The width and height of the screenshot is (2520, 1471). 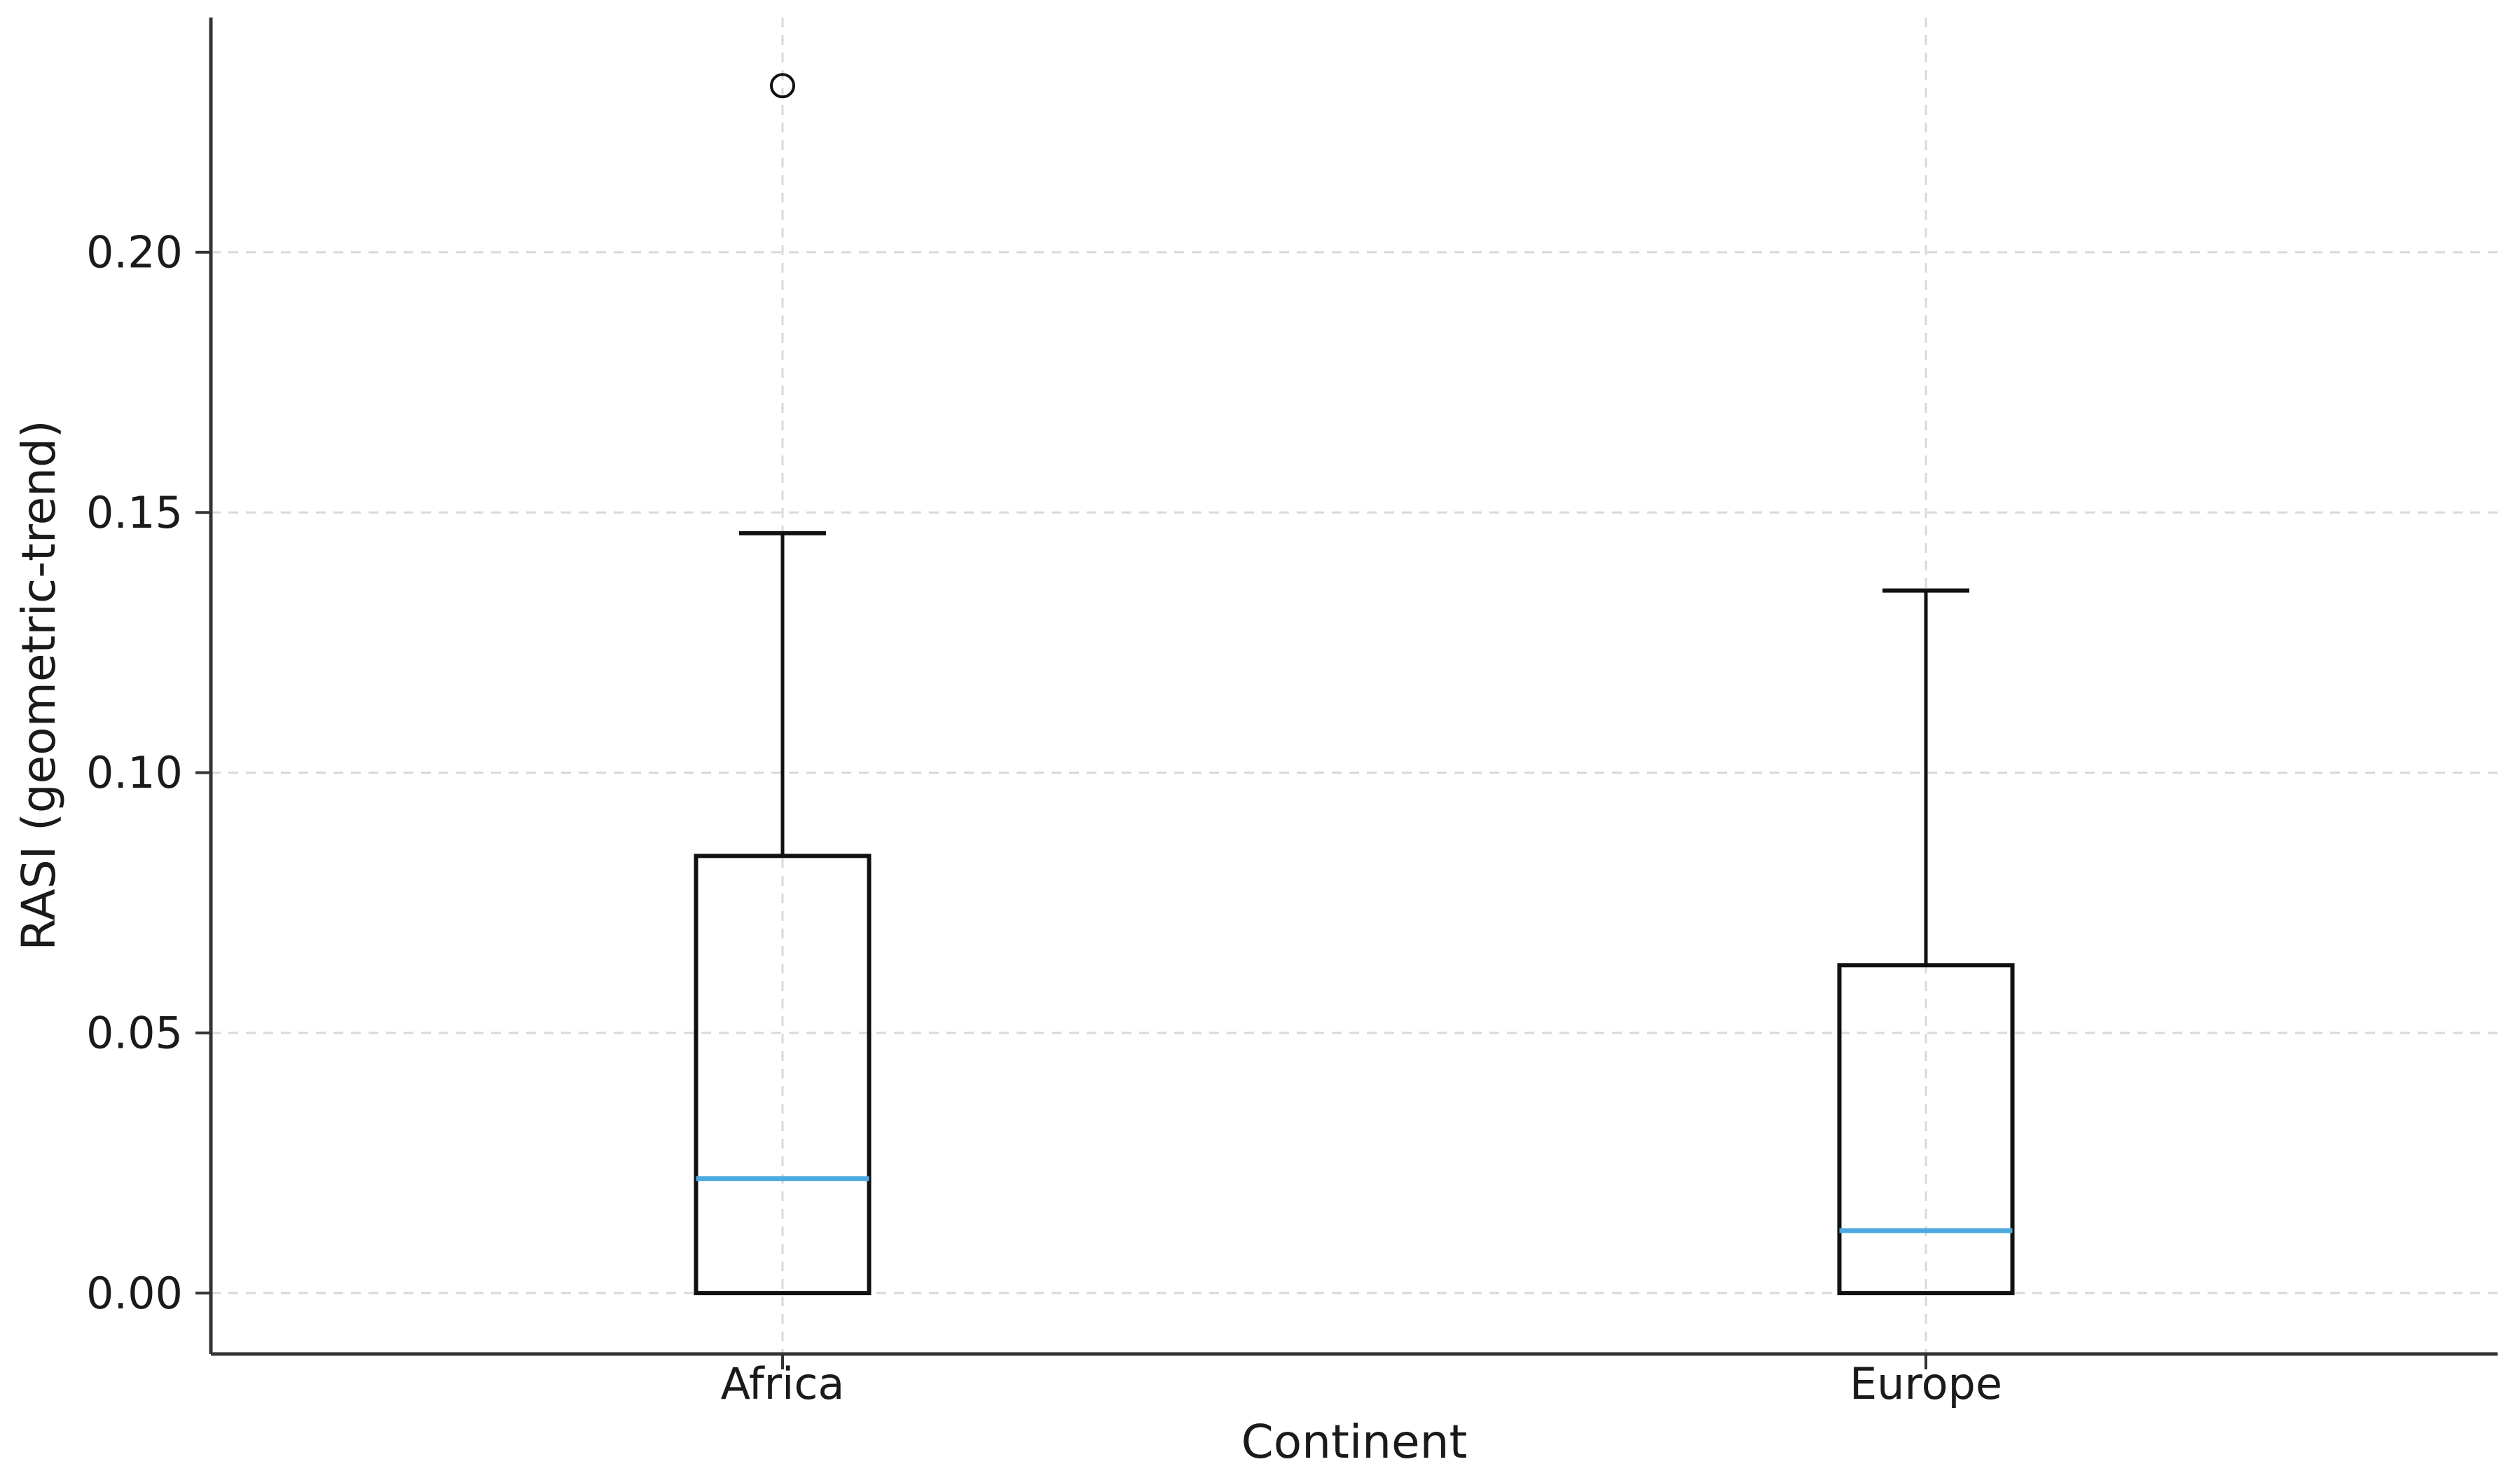 What do you see at coordinates (134, 773) in the screenshot?
I see `y-tick-label: 0.10` at bounding box center [134, 773].